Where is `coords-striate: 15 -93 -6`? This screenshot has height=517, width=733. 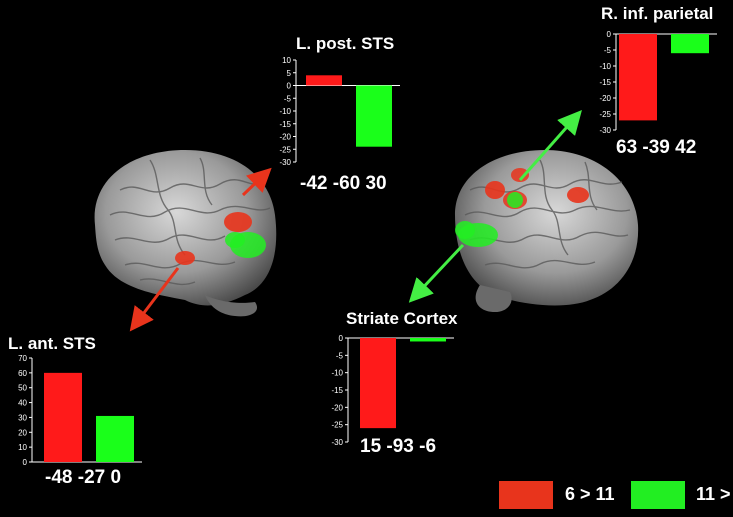
coords-striate: 15 -93 -6 is located at coordinates (398, 446).